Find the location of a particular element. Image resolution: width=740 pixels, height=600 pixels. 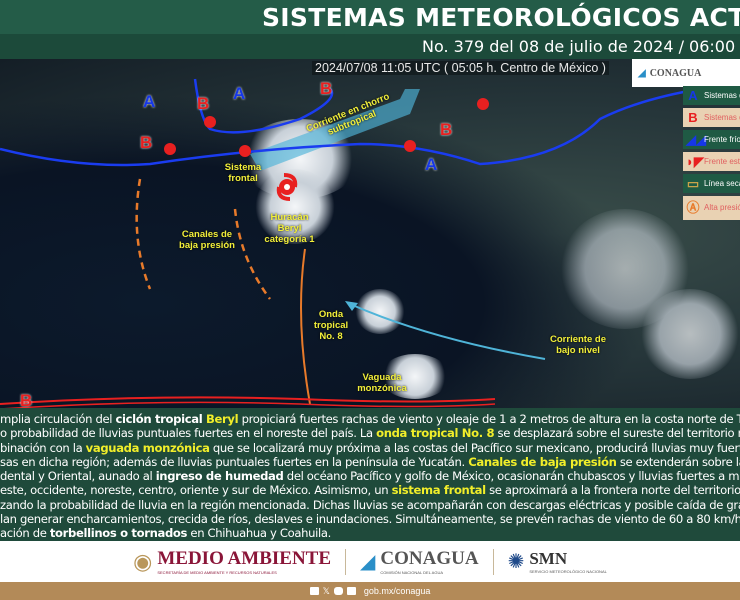

conagua-logo: ◢ CONAGUA is located at coordinates (686, 73).